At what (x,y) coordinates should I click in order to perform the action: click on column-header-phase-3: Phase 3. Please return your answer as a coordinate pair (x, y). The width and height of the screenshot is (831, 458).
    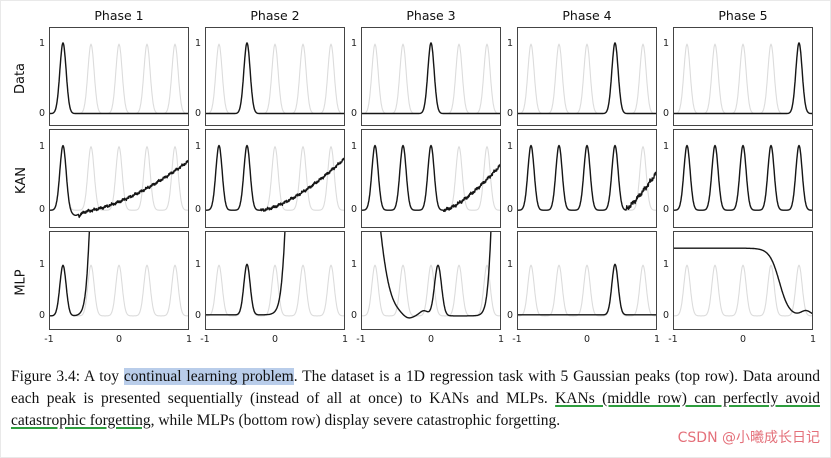
    Looking at the image, I should click on (431, 15).